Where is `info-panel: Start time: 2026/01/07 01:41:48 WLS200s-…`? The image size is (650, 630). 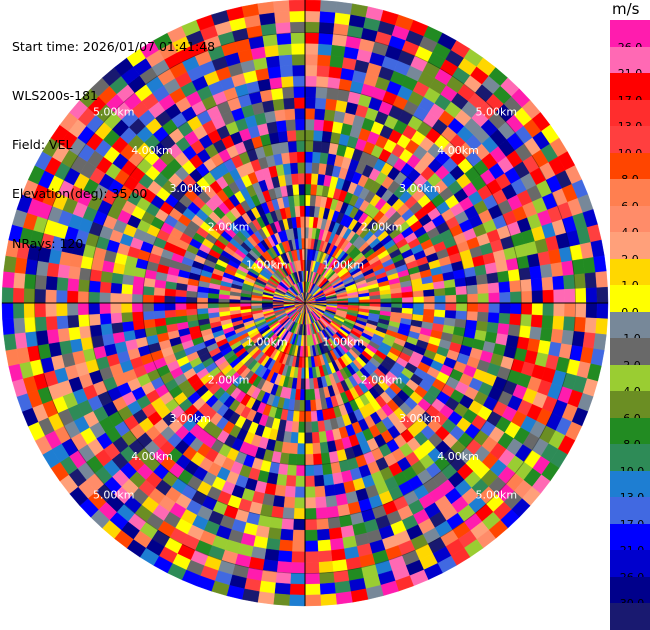 info-panel: Start time: 2026/01/07 01:41:48 WLS200s-… is located at coordinates (113, 137).